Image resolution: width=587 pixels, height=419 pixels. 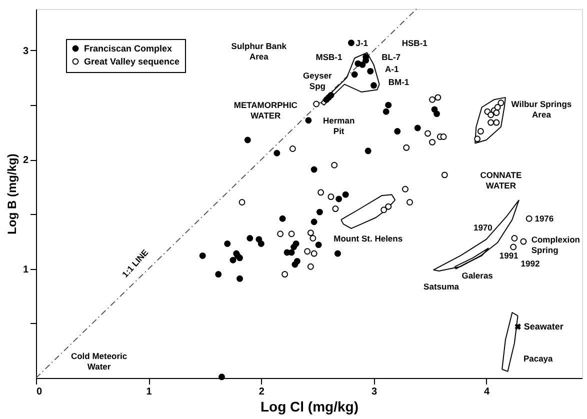 What do you see at coordinates (509, 255) in the screenshot?
I see `annotation: 1991` at bounding box center [509, 255].